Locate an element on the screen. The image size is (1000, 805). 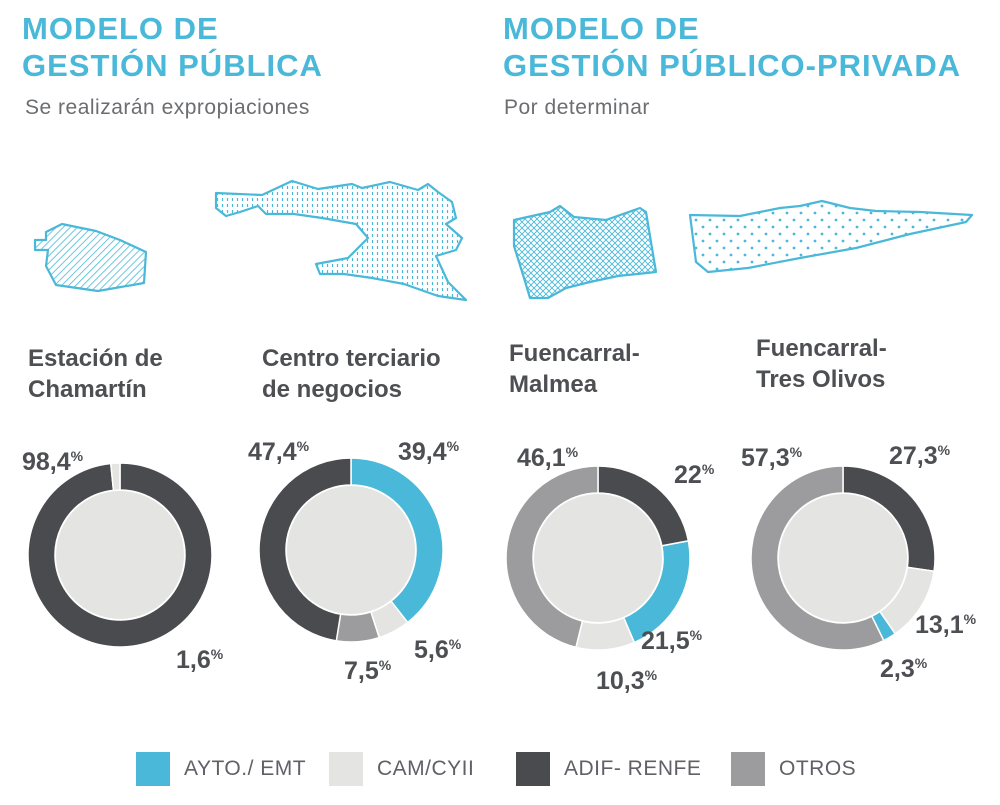
legend-item-ayto-emt: AYTO./ EMT is located at coordinates (221, 769).